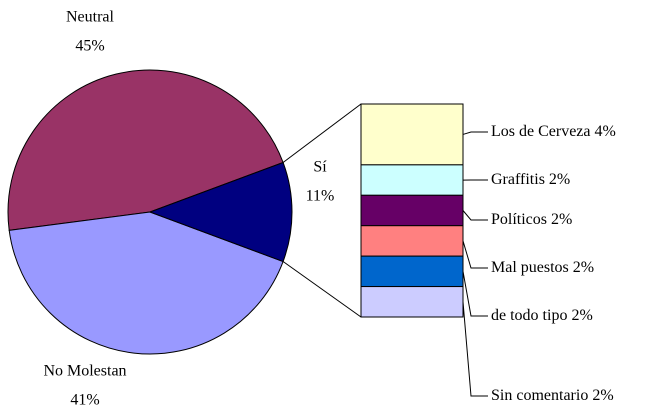  I want to click on bar-label: de todo tipo 2%, so click(542, 315).